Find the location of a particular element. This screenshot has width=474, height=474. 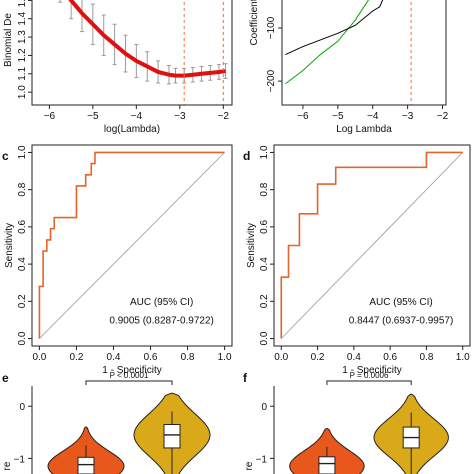

plot-frame-b is located at coordinates (364, 53).